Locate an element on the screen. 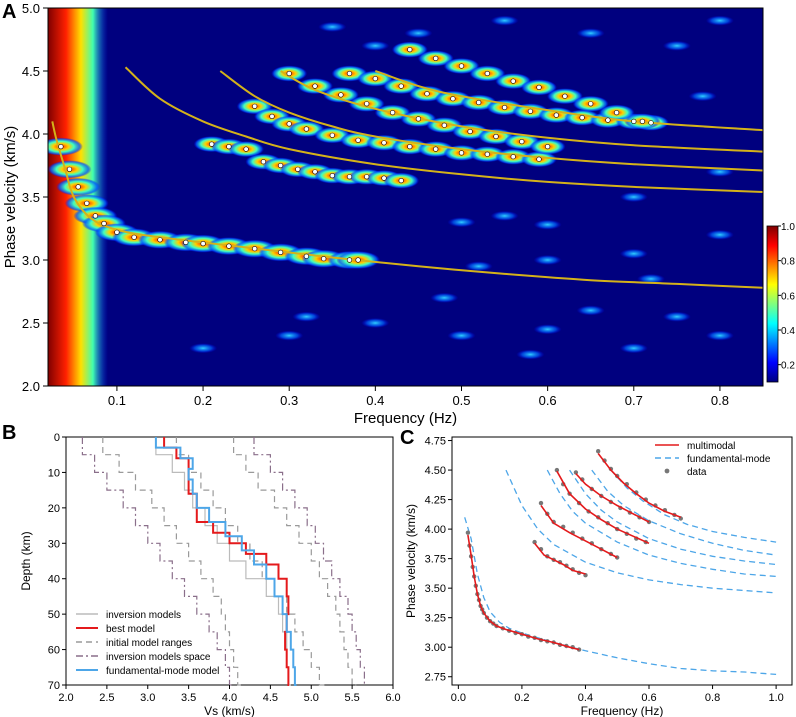 This screenshot has height=717, width=796. y-tick-label-a: 5.0 is located at coordinates (31, 8).